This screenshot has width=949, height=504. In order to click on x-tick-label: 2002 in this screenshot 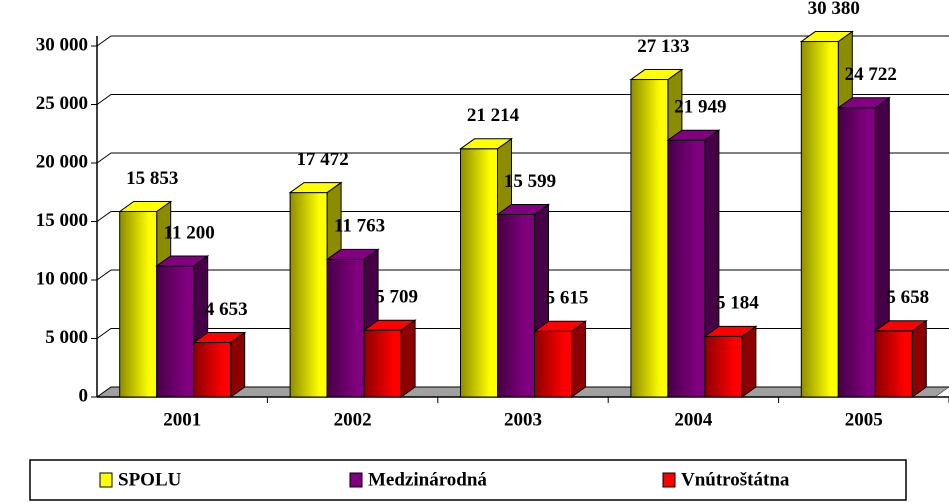, I will do `click(353, 419)`.